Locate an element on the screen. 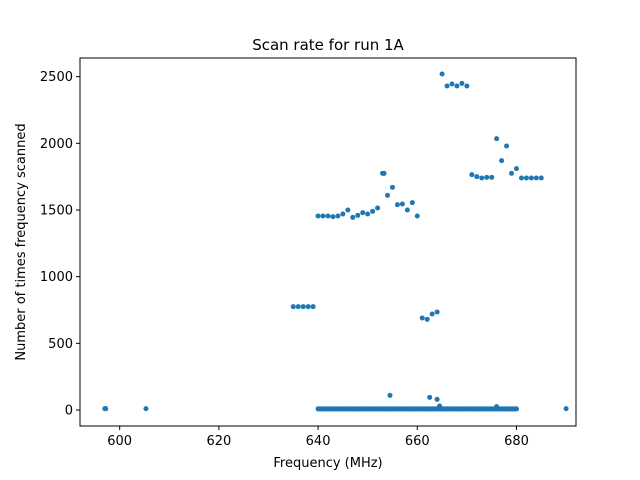 The image size is (640, 480). y-tick-label: 0 is located at coordinates (69, 411).